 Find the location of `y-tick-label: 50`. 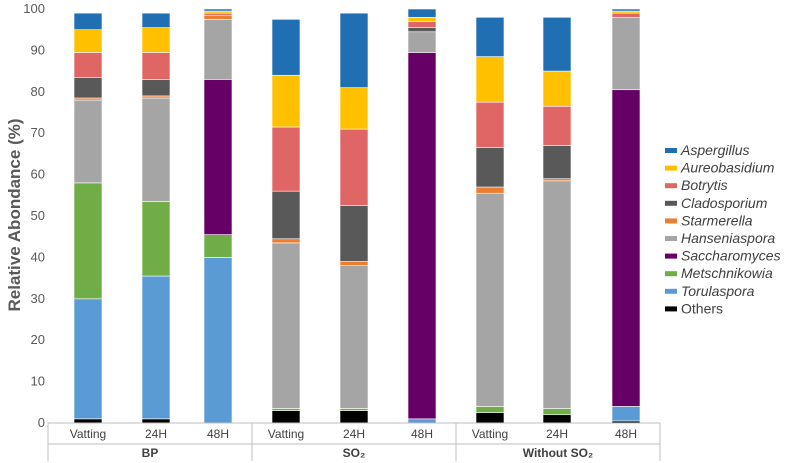

y-tick-label: 50 is located at coordinates (38, 215).